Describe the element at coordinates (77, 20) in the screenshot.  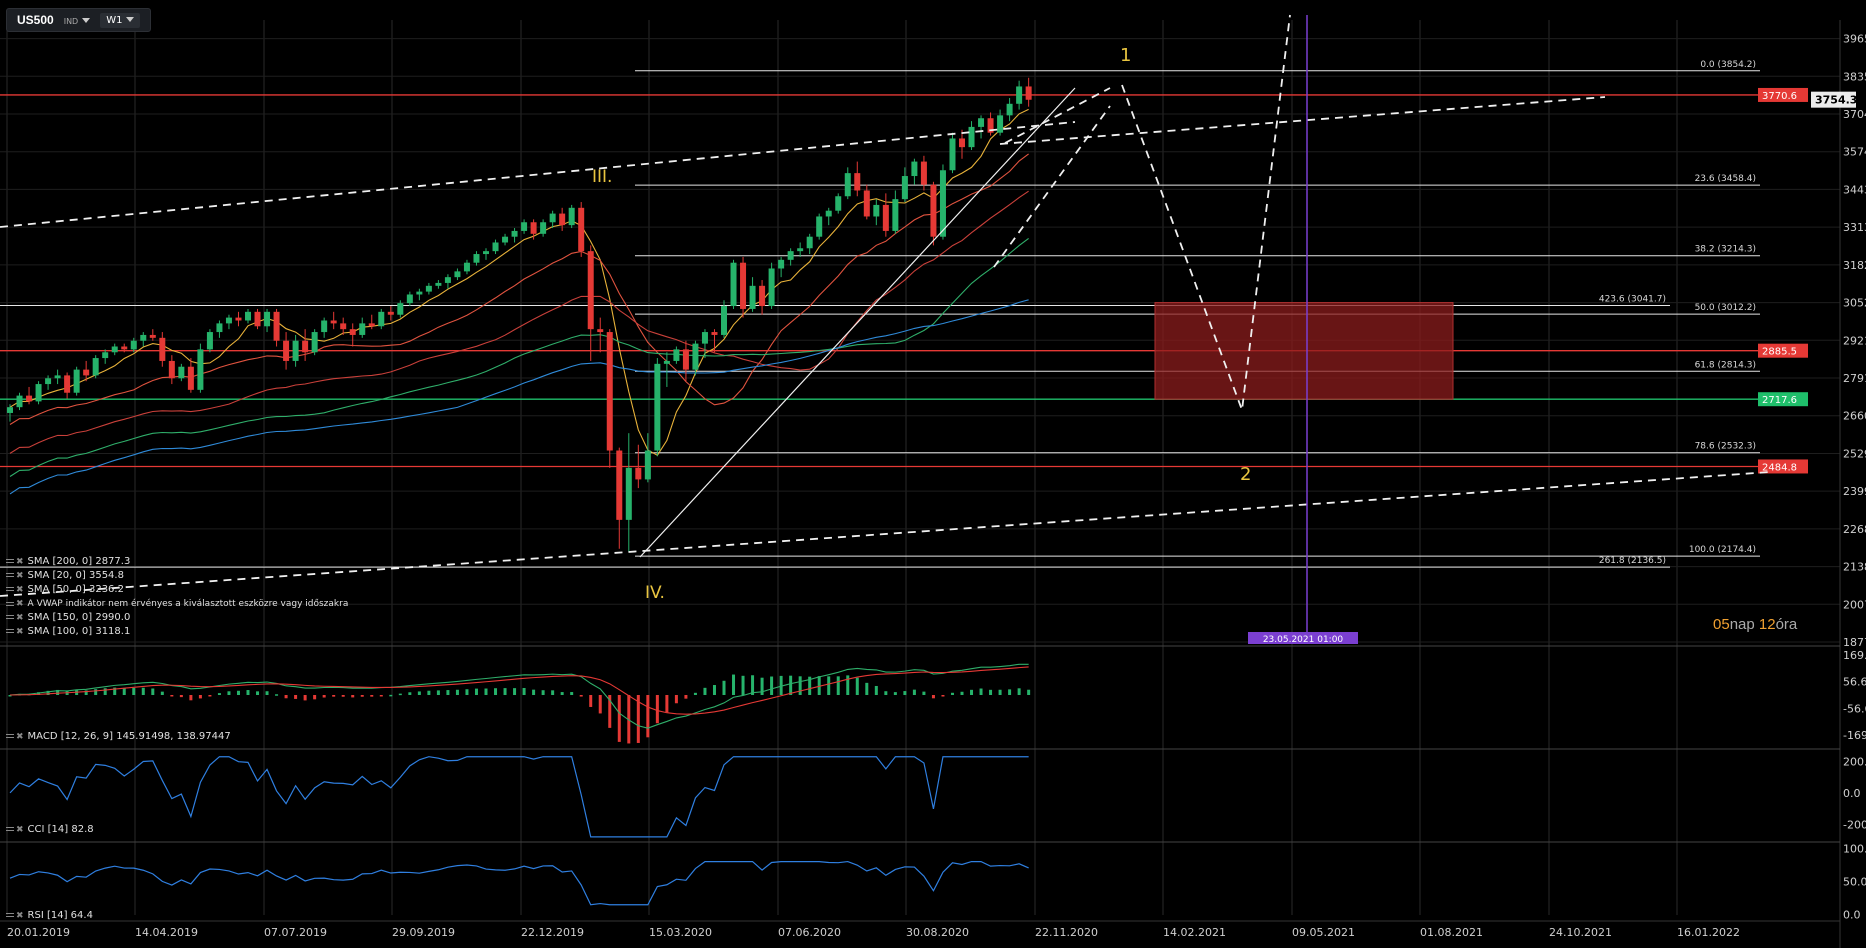
I see `symbol-tag-dropdown: IND` at that location.